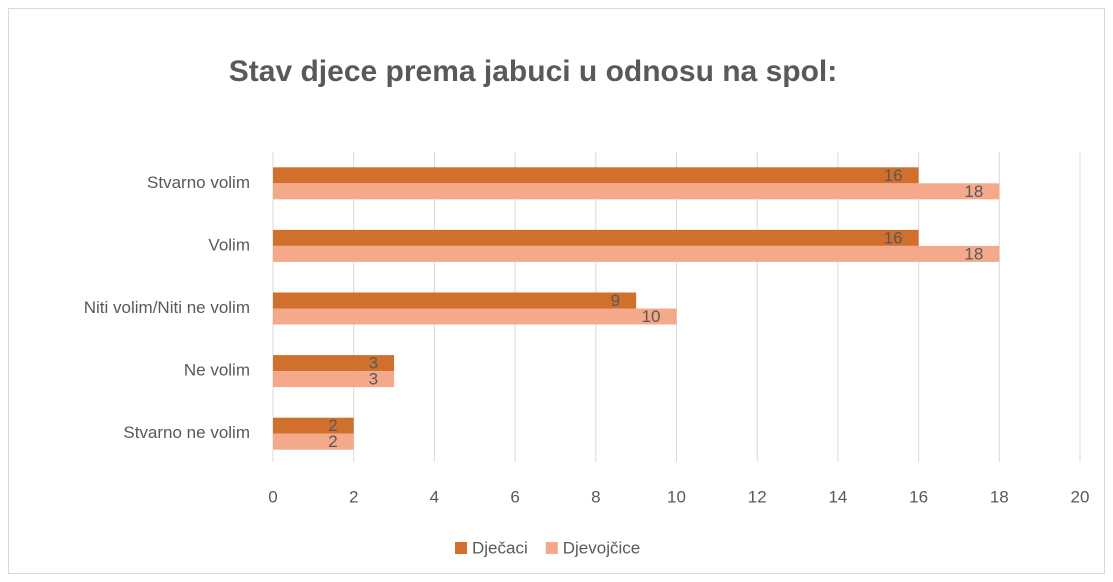  What do you see at coordinates (186, 432) in the screenshot?
I see `y-tick-label: Stvarno ne volim` at bounding box center [186, 432].